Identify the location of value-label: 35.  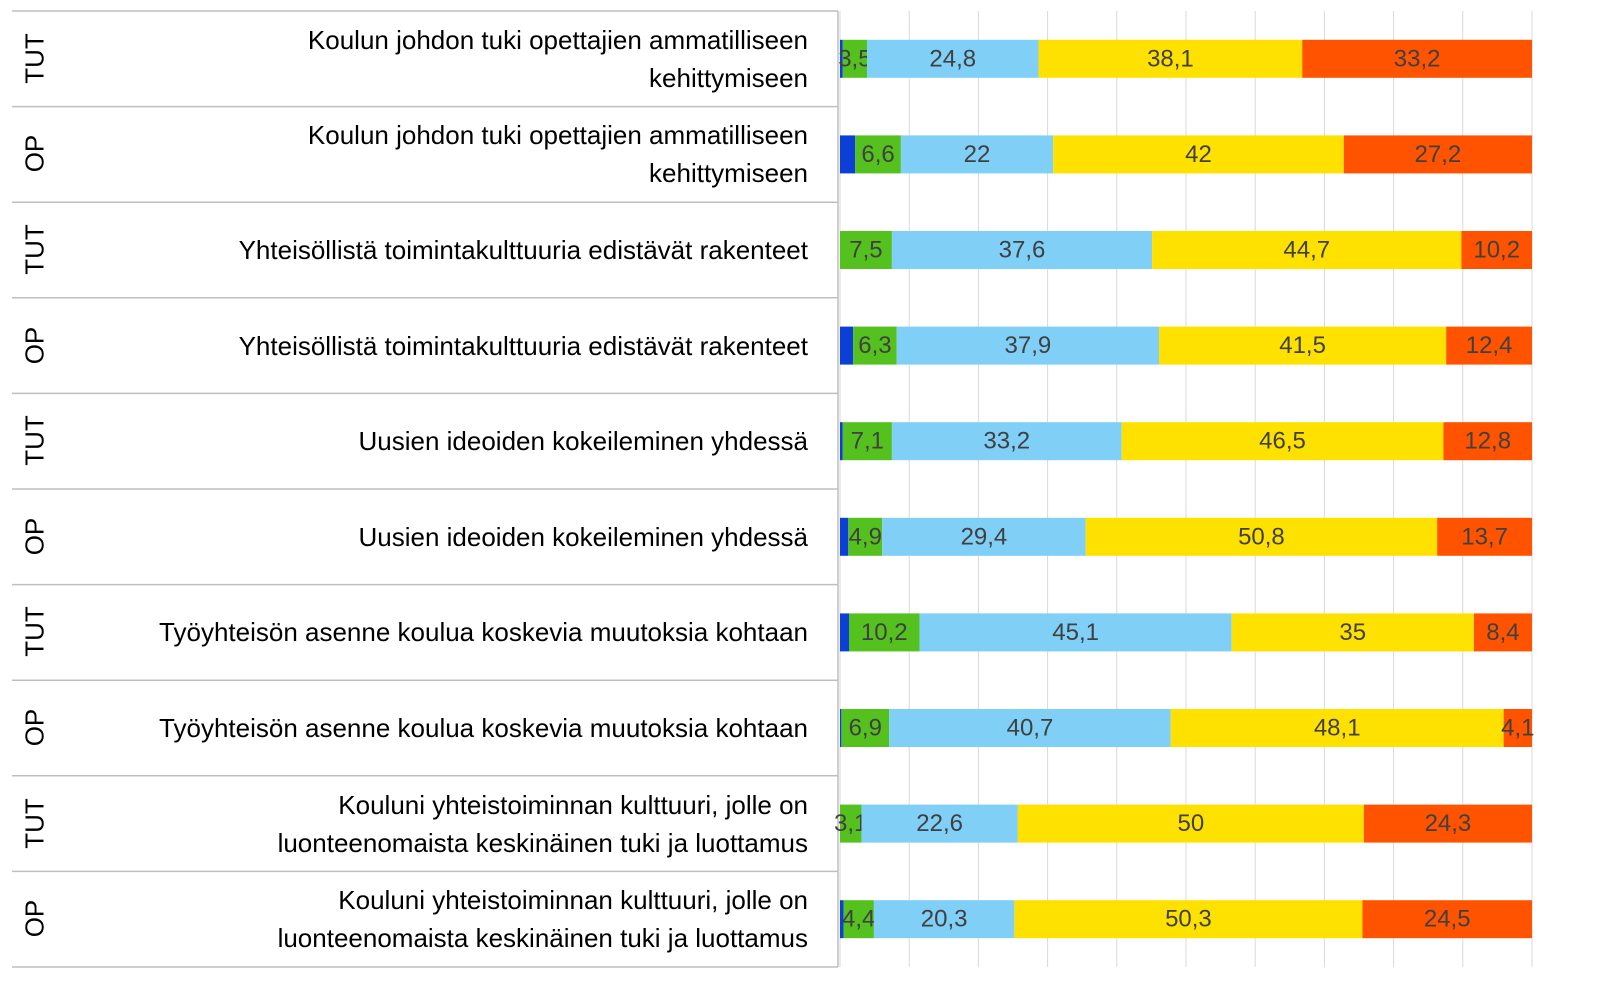
(1352, 632).